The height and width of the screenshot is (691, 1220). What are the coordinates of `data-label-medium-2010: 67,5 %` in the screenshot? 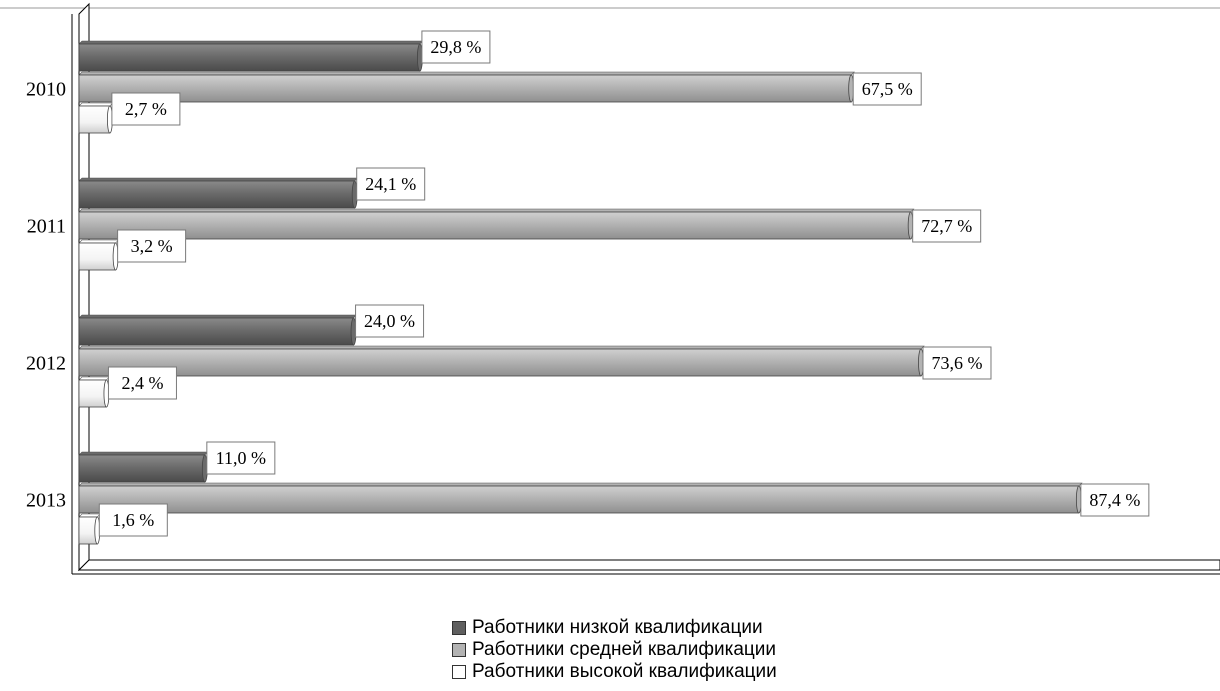 It's located at (887, 89).